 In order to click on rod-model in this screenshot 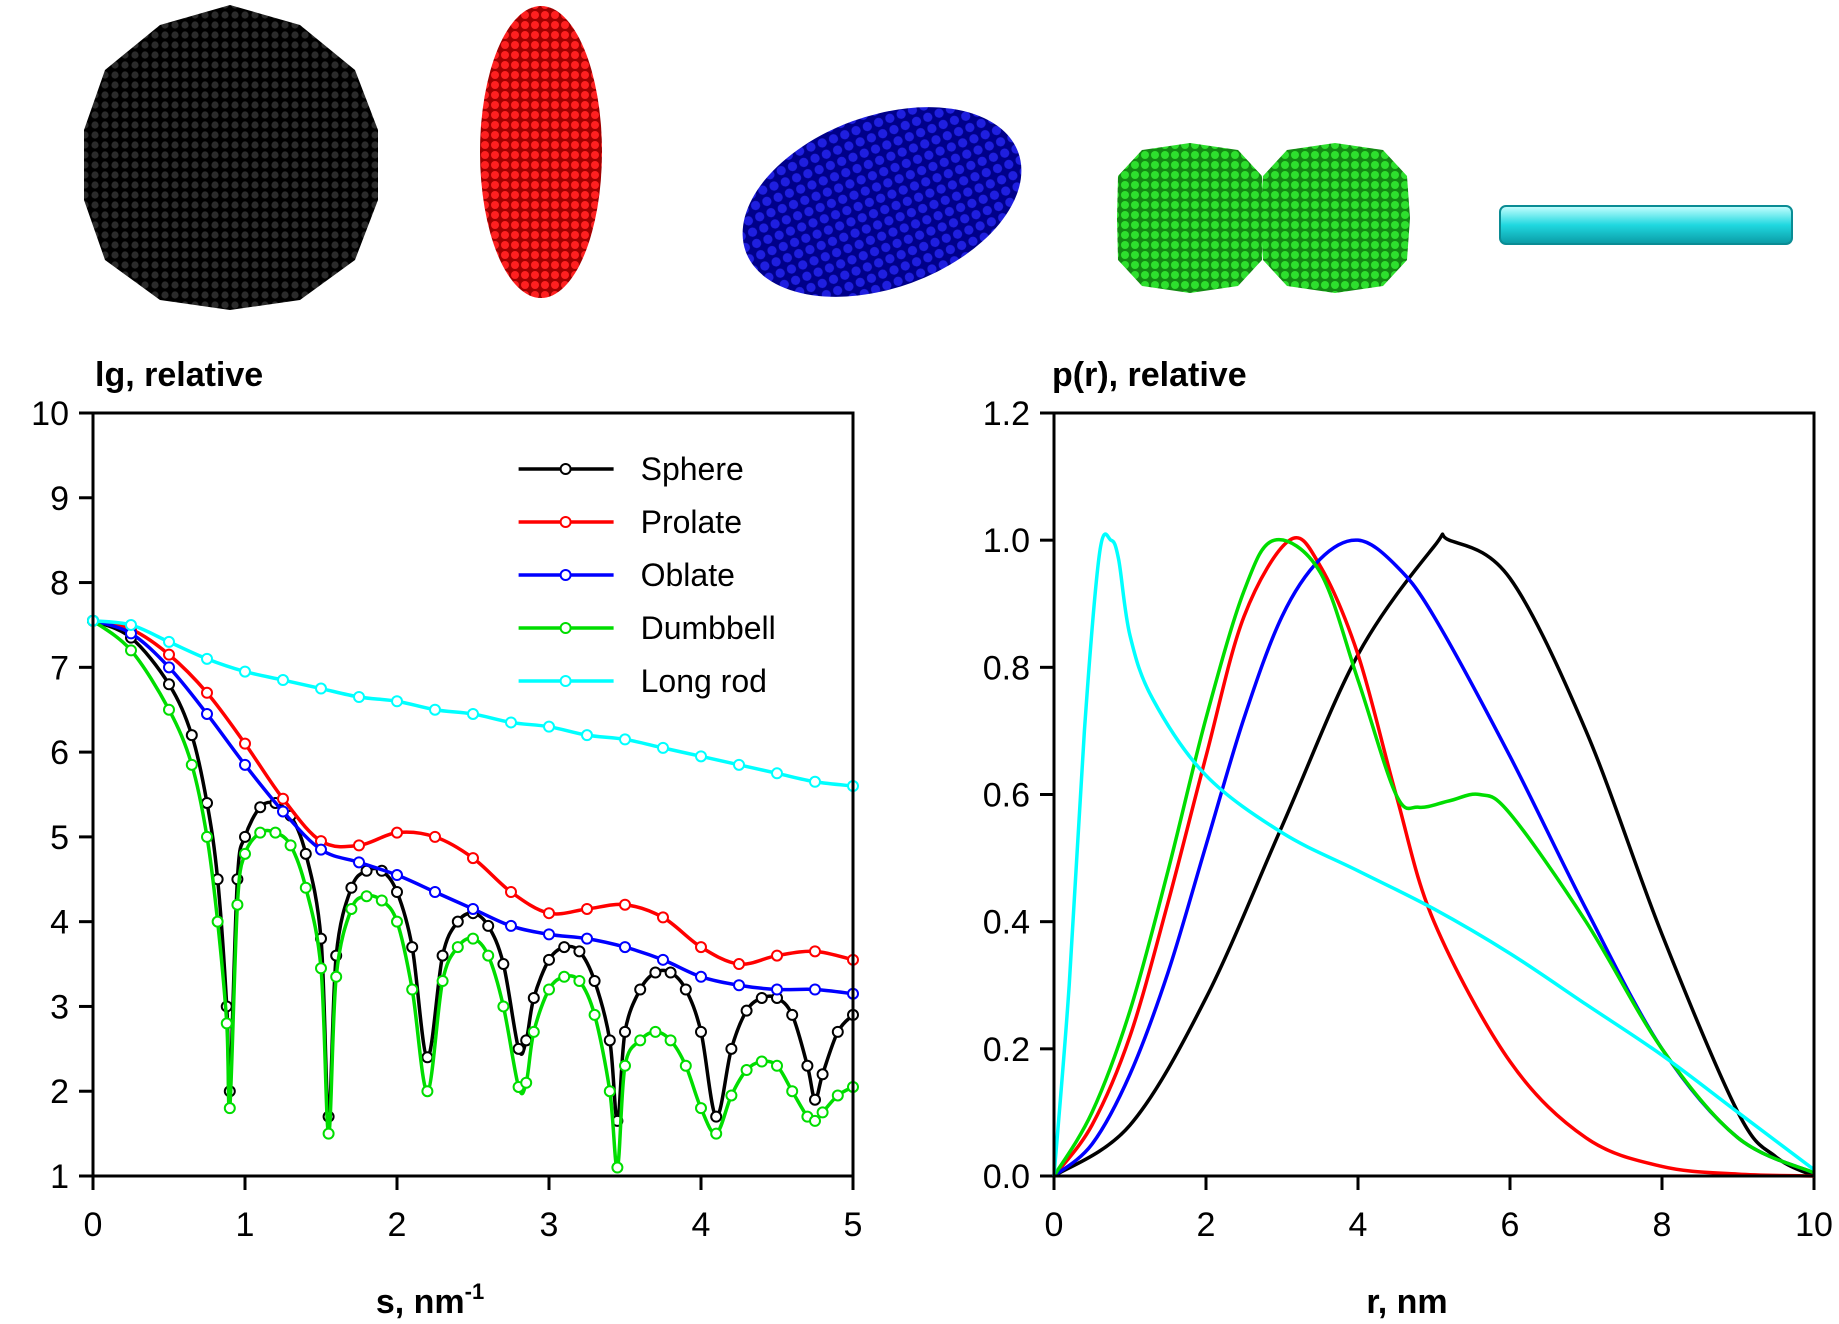, I will do `click(1646, 225)`.